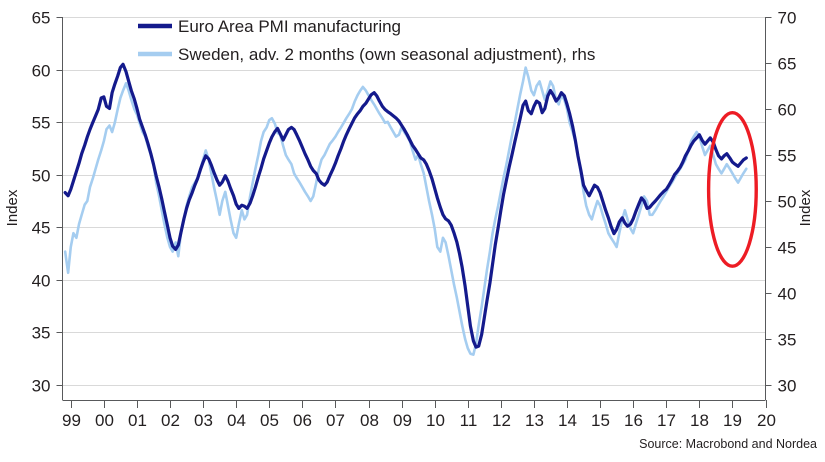 This screenshot has width=825, height=462. Describe the element at coordinates (41, 228) in the screenshot. I see `left-tick-label: 45` at that location.